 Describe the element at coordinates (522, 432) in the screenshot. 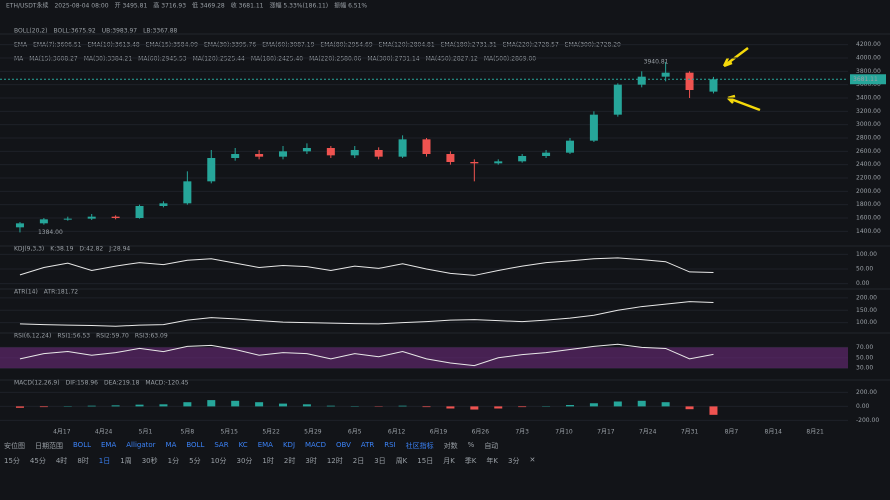

I see `x-tick-label: 7月3` at that location.